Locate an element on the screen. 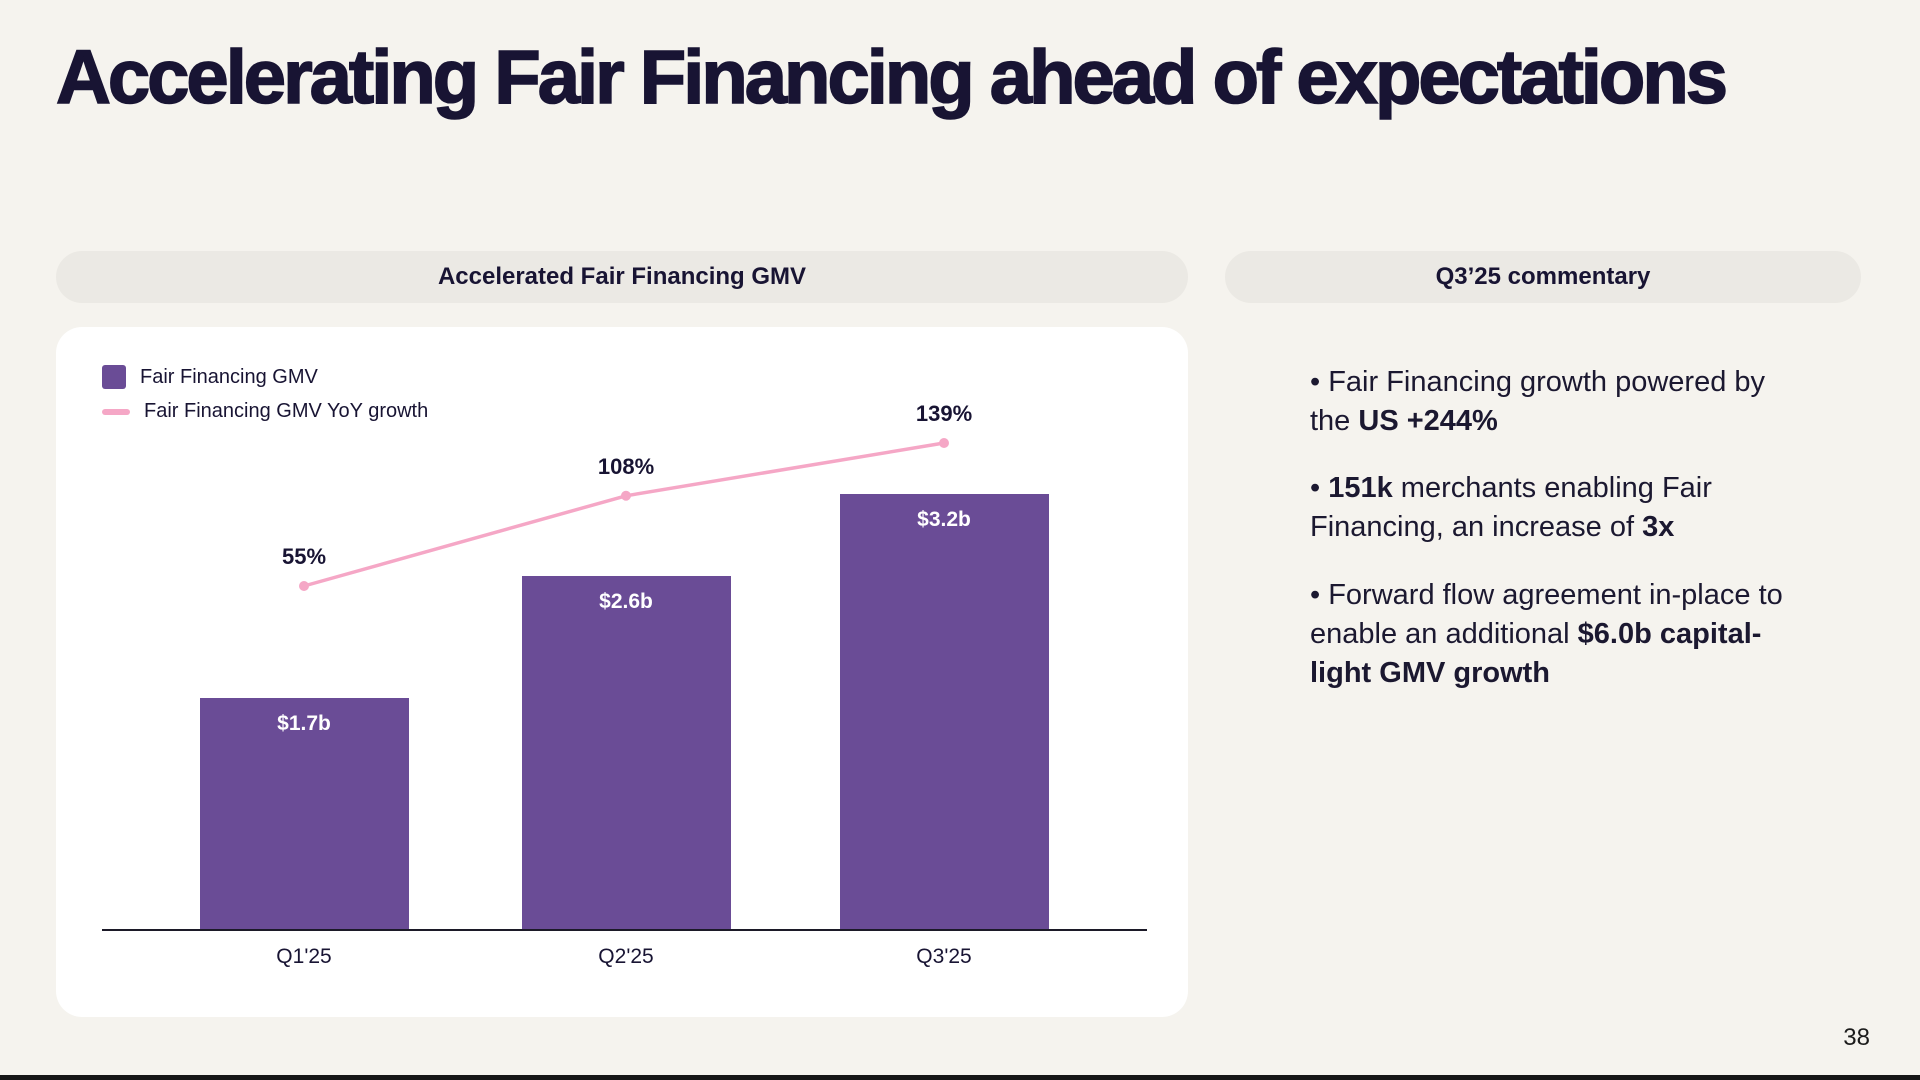  yoy-value-label: 108% is located at coordinates (626, 466).